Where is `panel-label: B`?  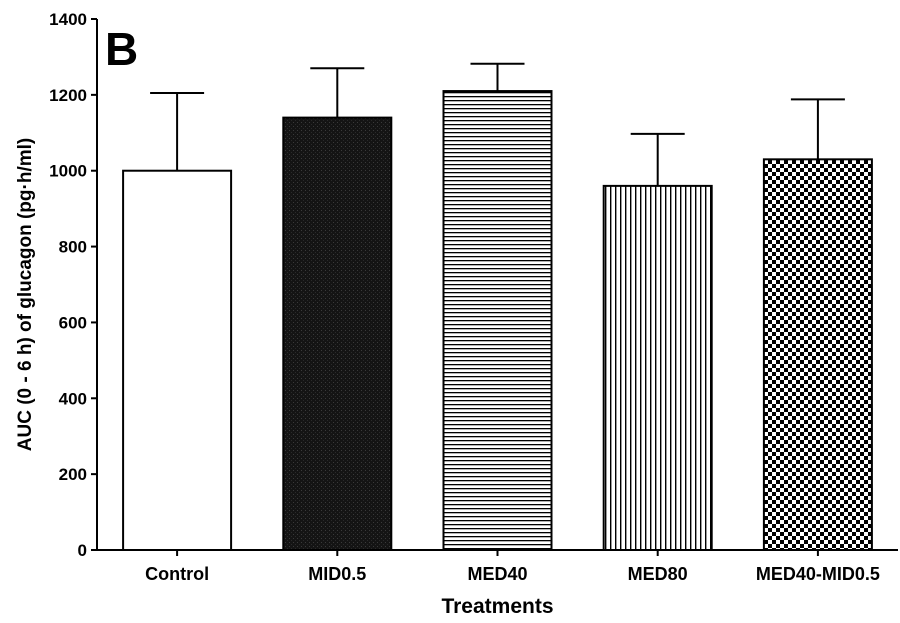 panel-label: B is located at coordinates (122, 49).